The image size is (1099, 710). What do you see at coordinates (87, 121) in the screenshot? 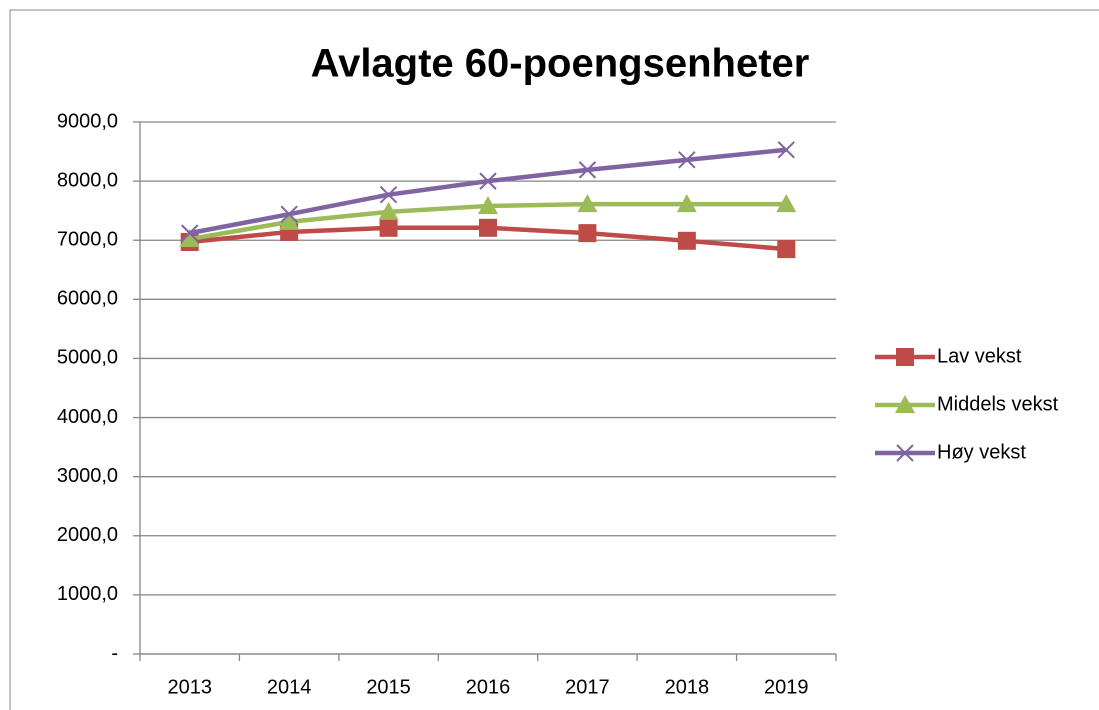
I see `y-tick-label: 9000,0` at bounding box center [87, 121].